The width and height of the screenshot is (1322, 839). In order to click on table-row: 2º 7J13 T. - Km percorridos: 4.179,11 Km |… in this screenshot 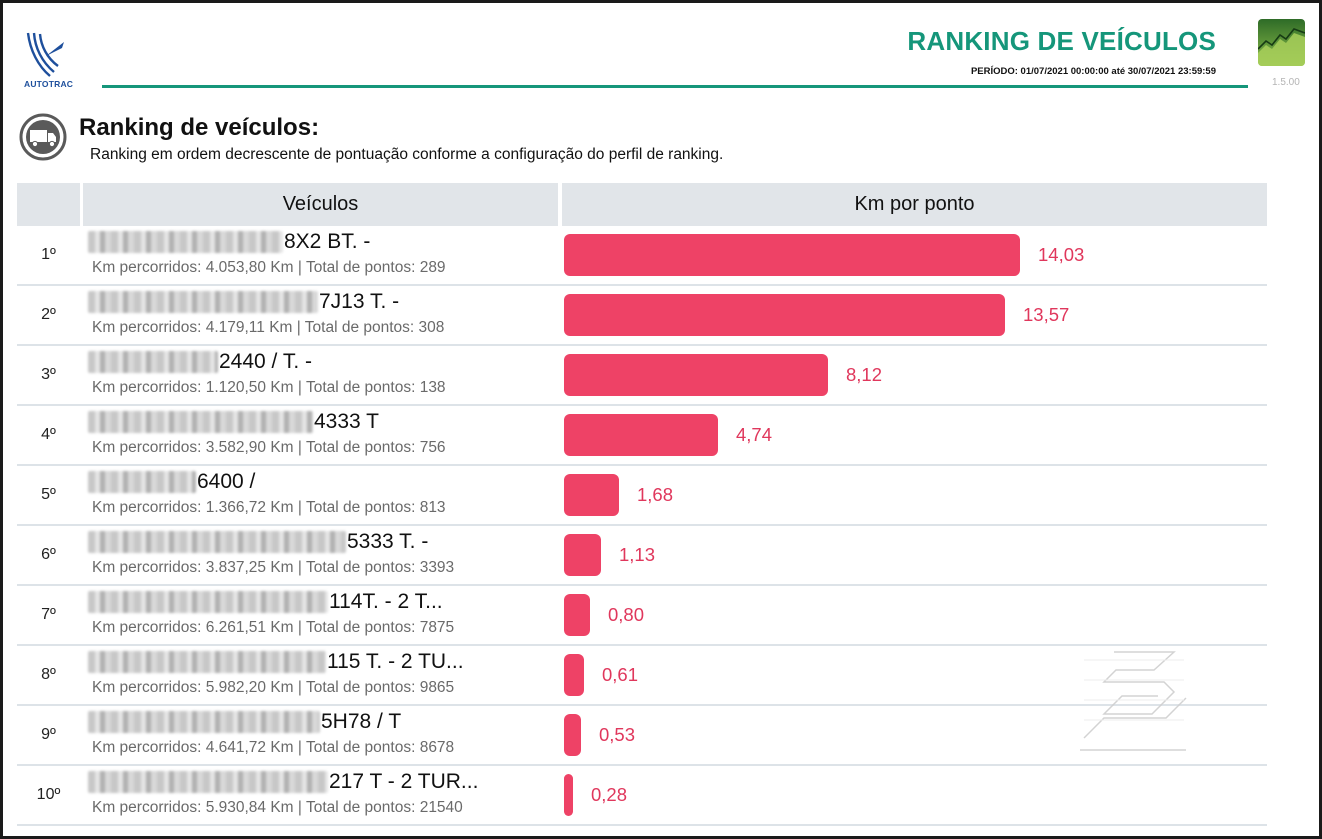, I will do `click(642, 316)`.